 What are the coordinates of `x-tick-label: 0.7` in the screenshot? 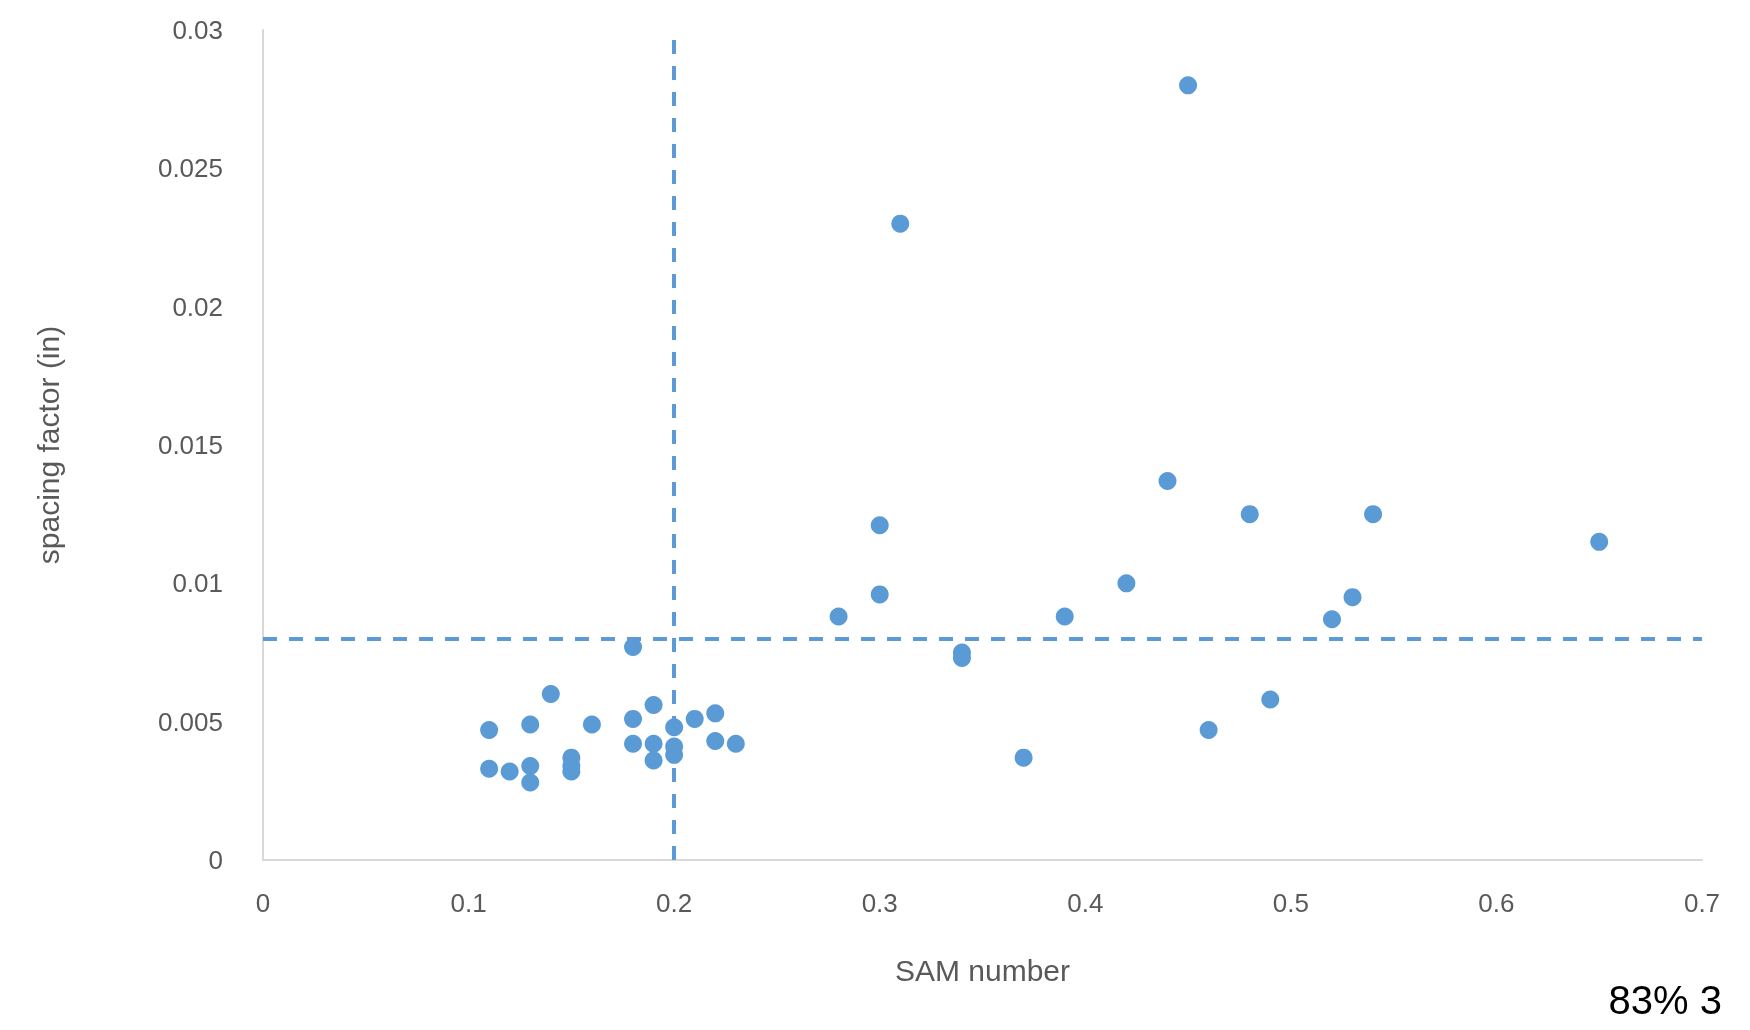 It's located at (1702, 903).